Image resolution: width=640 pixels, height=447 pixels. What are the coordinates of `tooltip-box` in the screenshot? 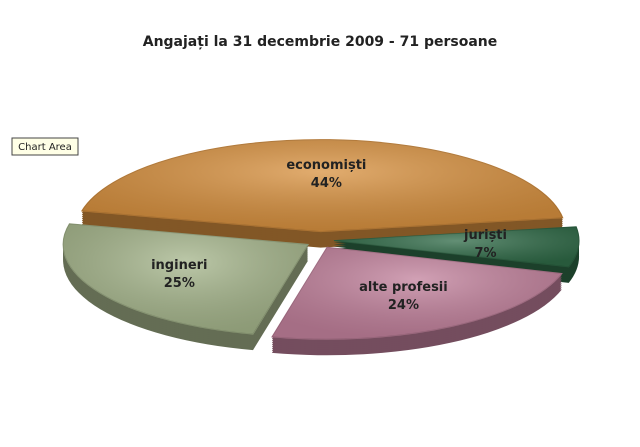 It's located at (45, 146).